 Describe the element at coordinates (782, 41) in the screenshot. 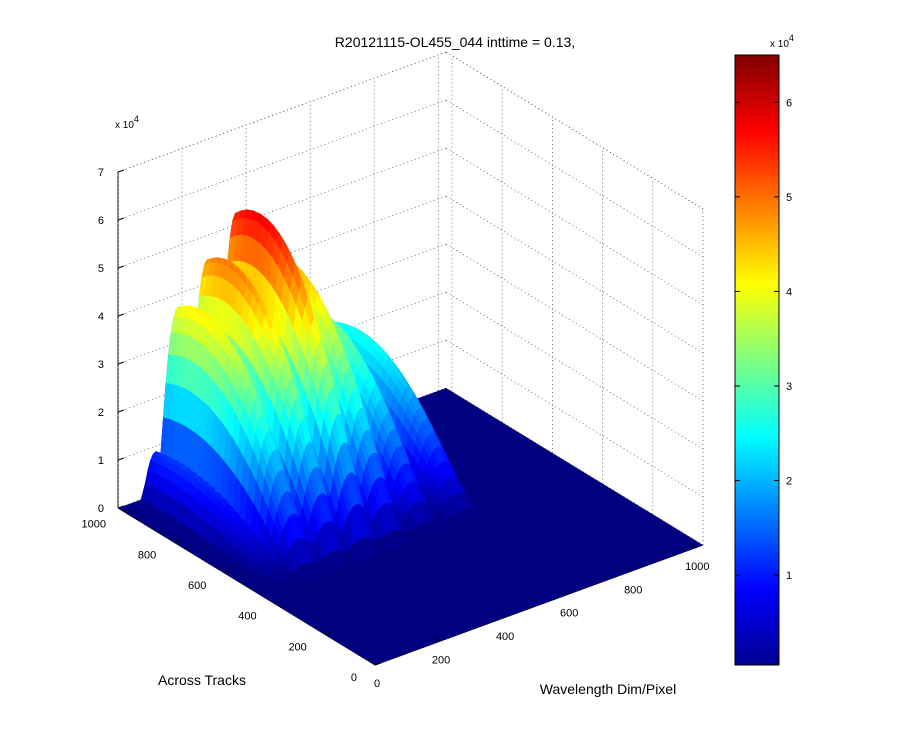

I see `colorbar-exponent-label: x 104` at that location.